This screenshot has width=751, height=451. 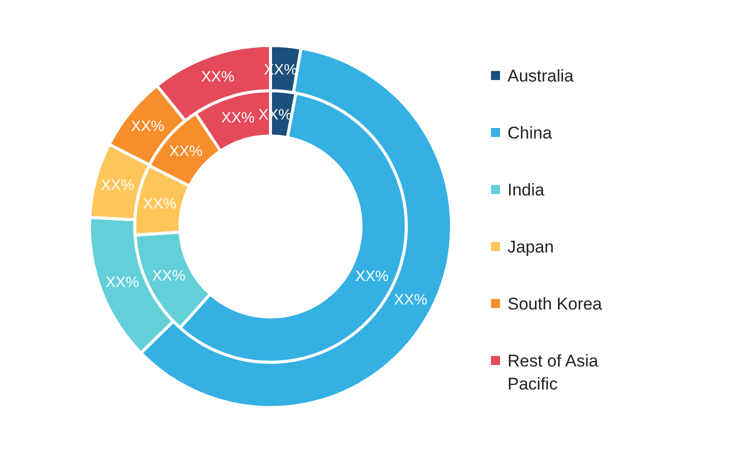 I want to click on legend-label: India, so click(x=526, y=190).